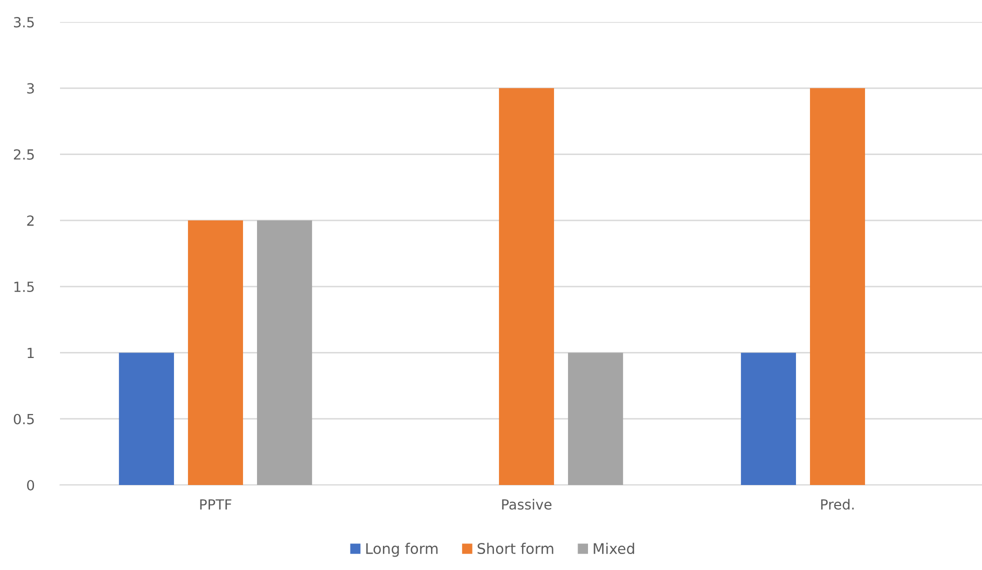  What do you see at coordinates (402, 549) in the screenshot?
I see `legend-label: Long form` at bounding box center [402, 549].